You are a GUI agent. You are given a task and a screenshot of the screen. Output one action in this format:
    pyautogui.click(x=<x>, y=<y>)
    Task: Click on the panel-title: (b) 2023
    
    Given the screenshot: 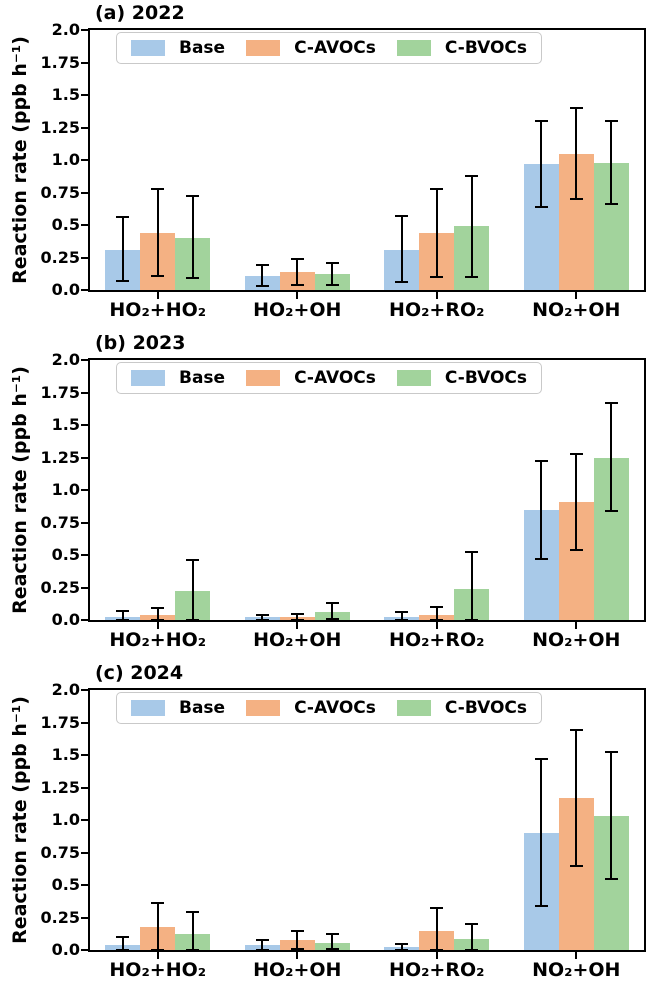 What is the action you would take?
    pyautogui.click(x=140, y=343)
    